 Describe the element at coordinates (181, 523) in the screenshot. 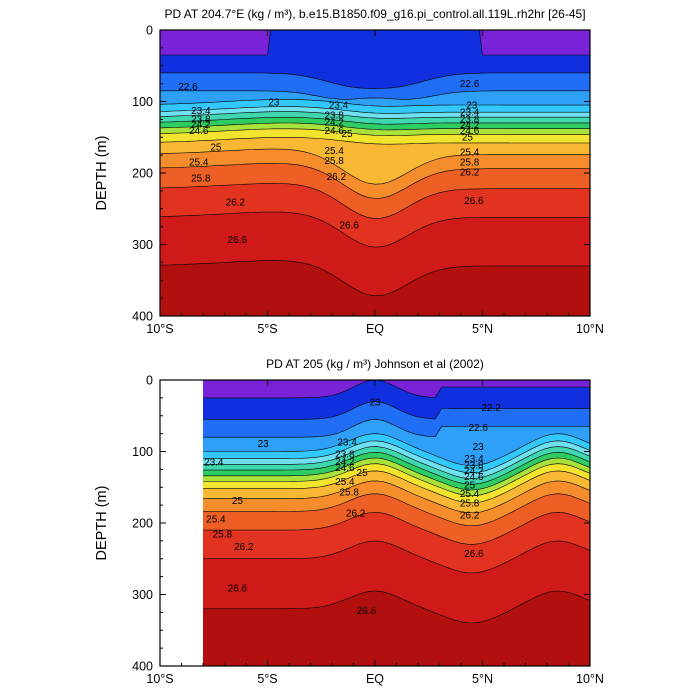

I see `no-data-region` at that location.